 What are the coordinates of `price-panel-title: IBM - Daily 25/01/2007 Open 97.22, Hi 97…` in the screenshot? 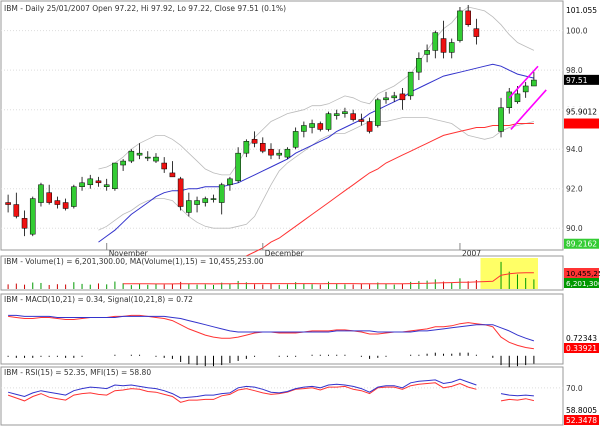 It's located at (145, 8).